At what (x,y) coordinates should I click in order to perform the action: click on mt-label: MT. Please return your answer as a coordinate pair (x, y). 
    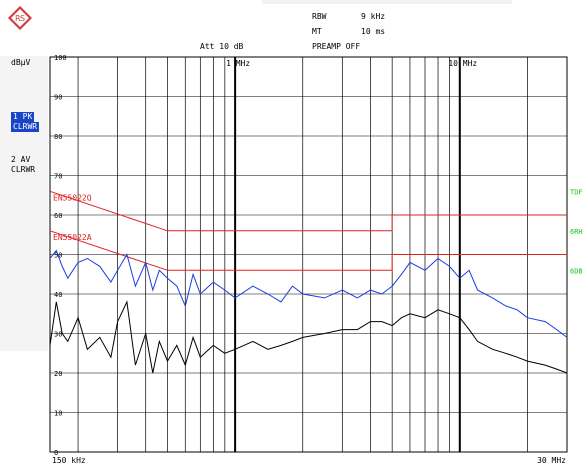
    Looking at the image, I should click on (317, 31).